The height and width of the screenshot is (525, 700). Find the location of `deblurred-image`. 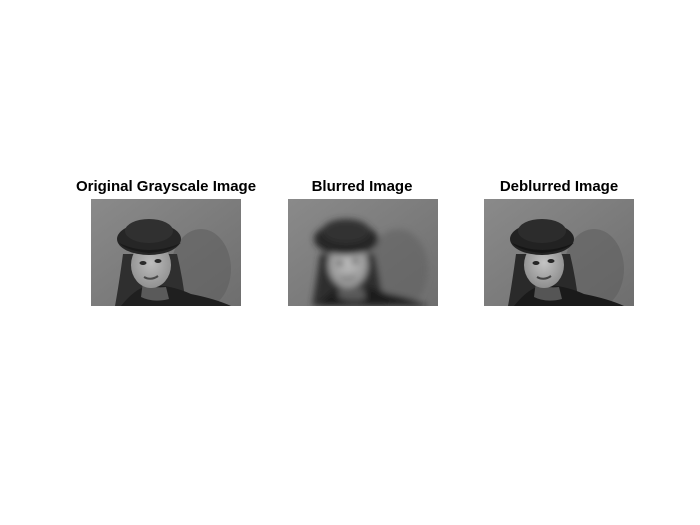

deblurred-image is located at coordinates (559, 252).